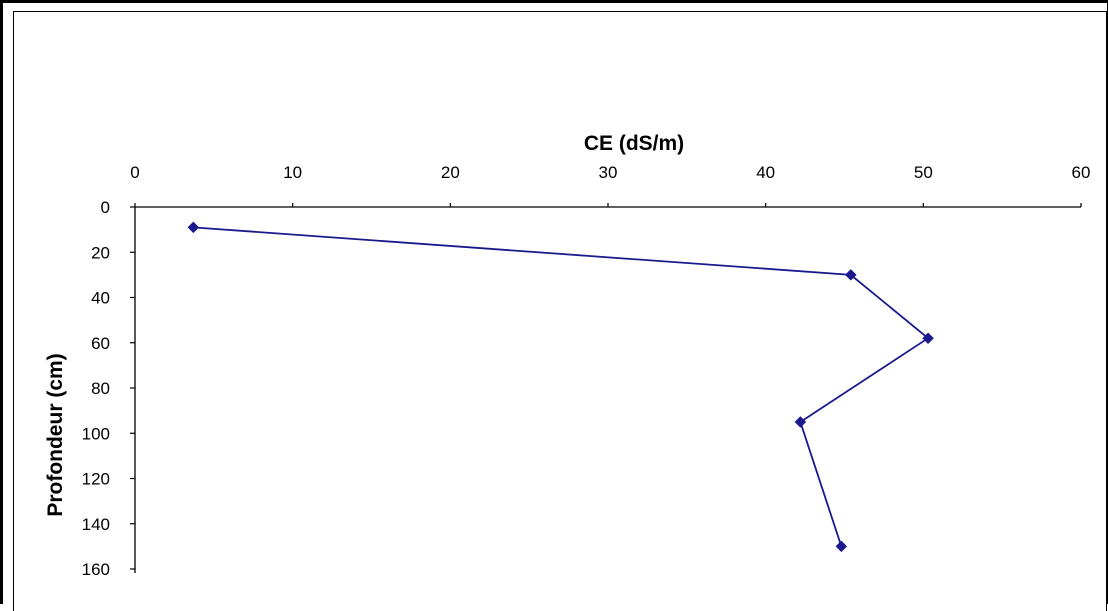 The image size is (1108, 611). What do you see at coordinates (634, 143) in the screenshot?
I see `x-axis-title: CE (dS/m)` at bounding box center [634, 143].